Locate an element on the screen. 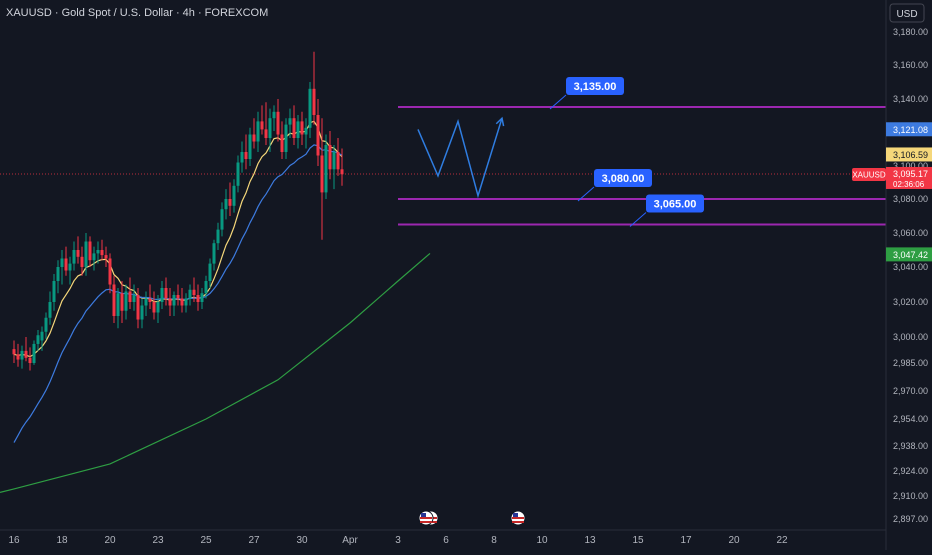  ema-mid-price-tag is located at coordinates (909, 129).